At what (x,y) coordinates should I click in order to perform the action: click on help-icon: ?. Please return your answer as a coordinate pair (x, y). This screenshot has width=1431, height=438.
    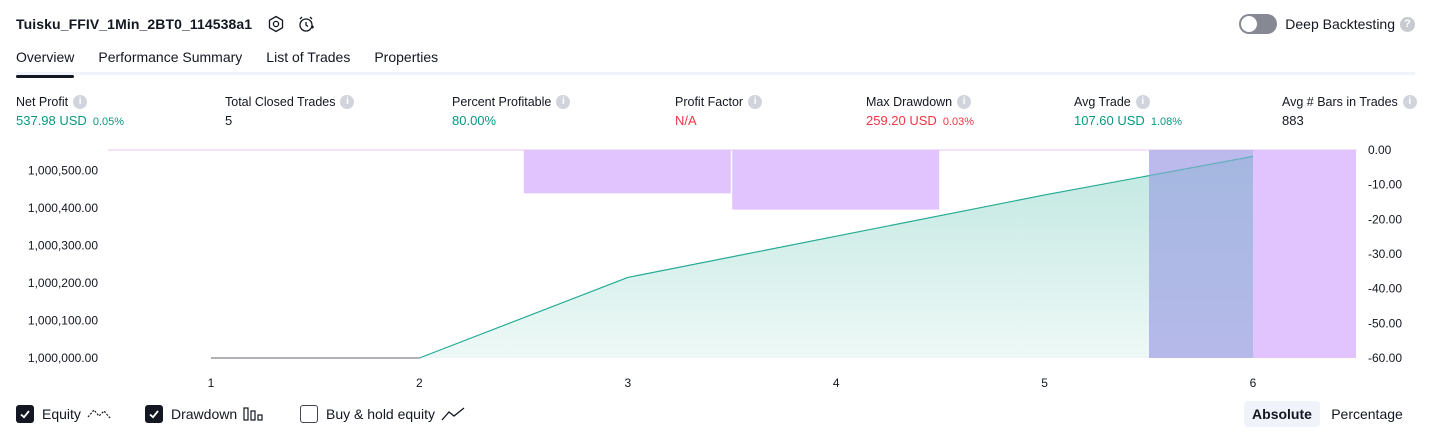
    Looking at the image, I should click on (1407, 24).